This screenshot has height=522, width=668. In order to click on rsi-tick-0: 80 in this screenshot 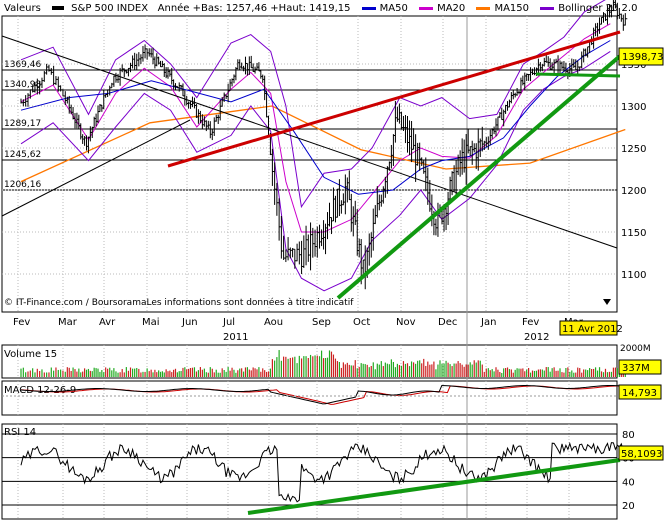, I will do `click(628, 435)`.